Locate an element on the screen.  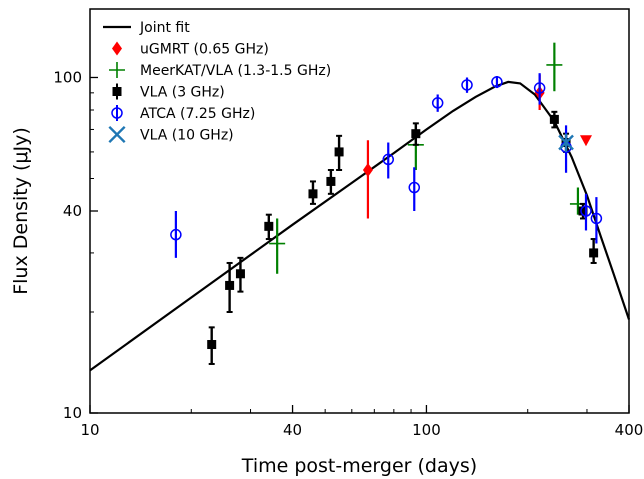
series-0-point is located at coordinates (367, 169).